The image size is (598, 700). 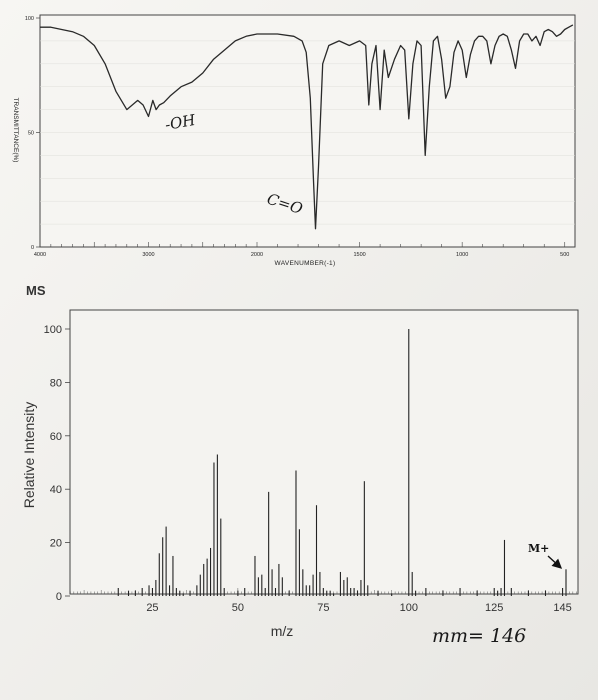 What do you see at coordinates (494, 608) in the screenshot?
I see `ms-x-tick-label: 125` at bounding box center [494, 608].